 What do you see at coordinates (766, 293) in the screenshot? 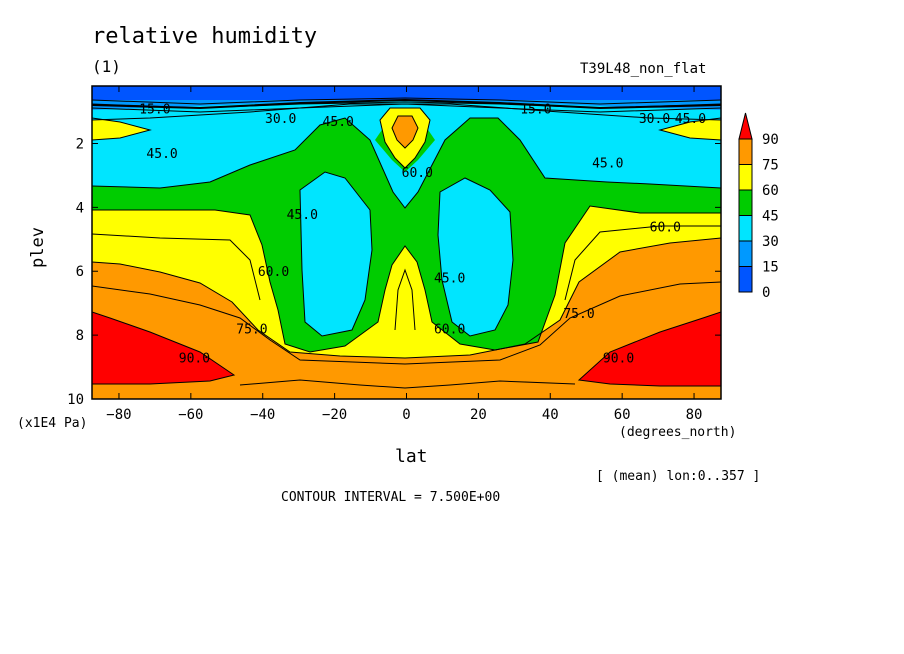
I see `colorbar-label: 0` at bounding box center [766, 293].